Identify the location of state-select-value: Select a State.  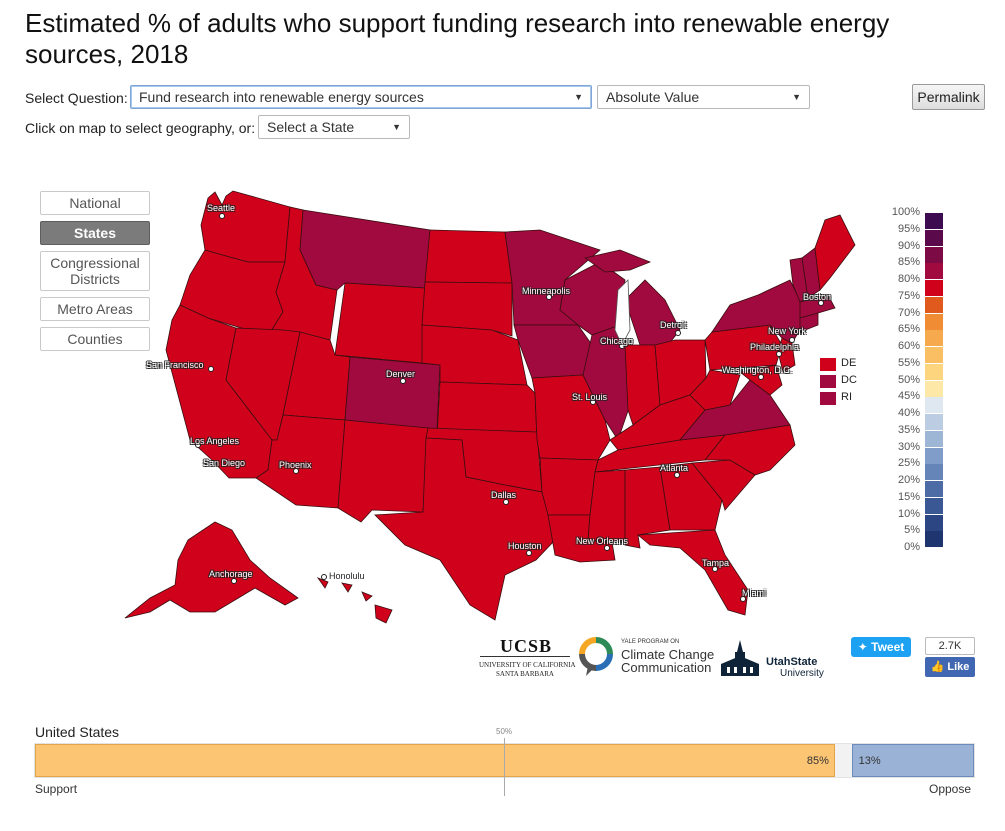
(311, 127).